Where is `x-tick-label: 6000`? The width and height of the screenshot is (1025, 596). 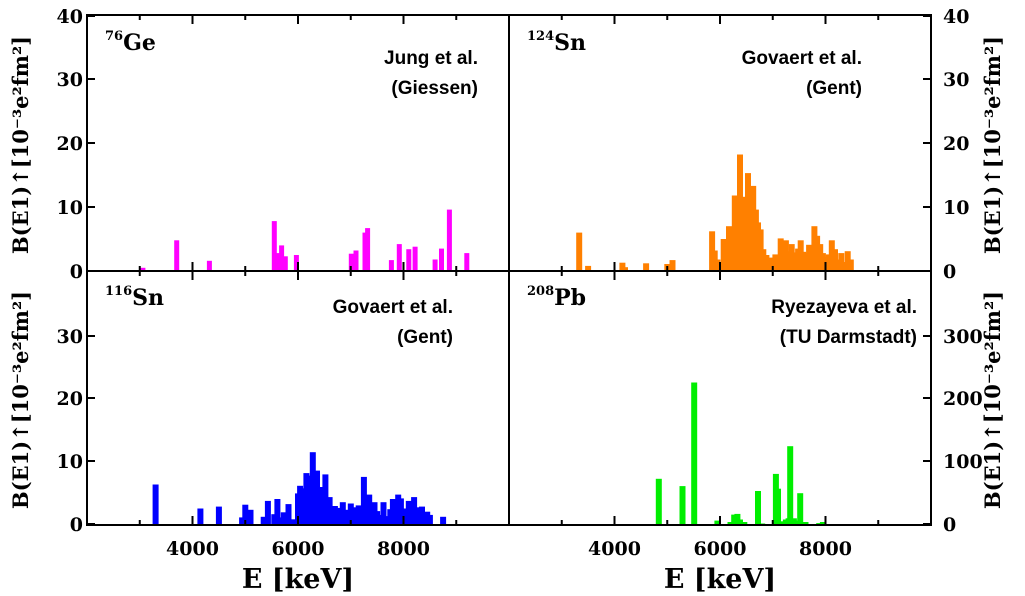 x-tick-label: 6000 is located at coordinates (298, 549).